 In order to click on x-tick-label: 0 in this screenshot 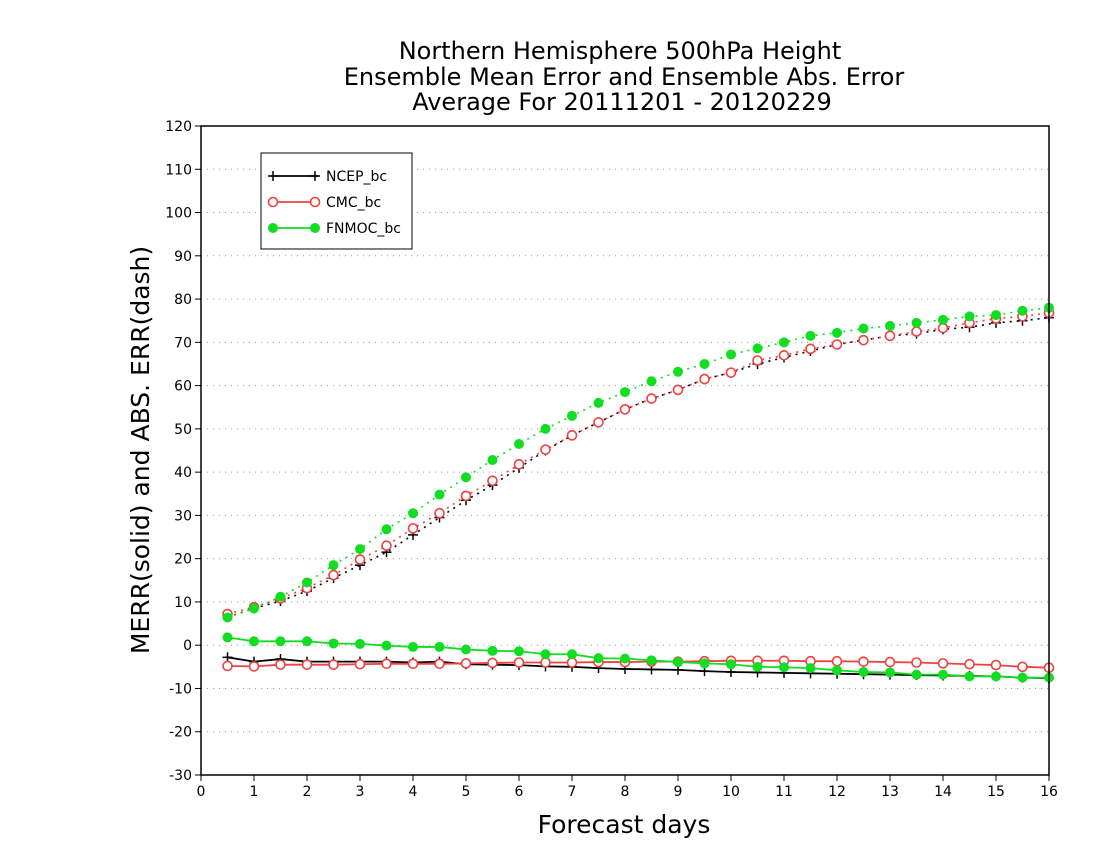, I will do `click(201, 792)`.